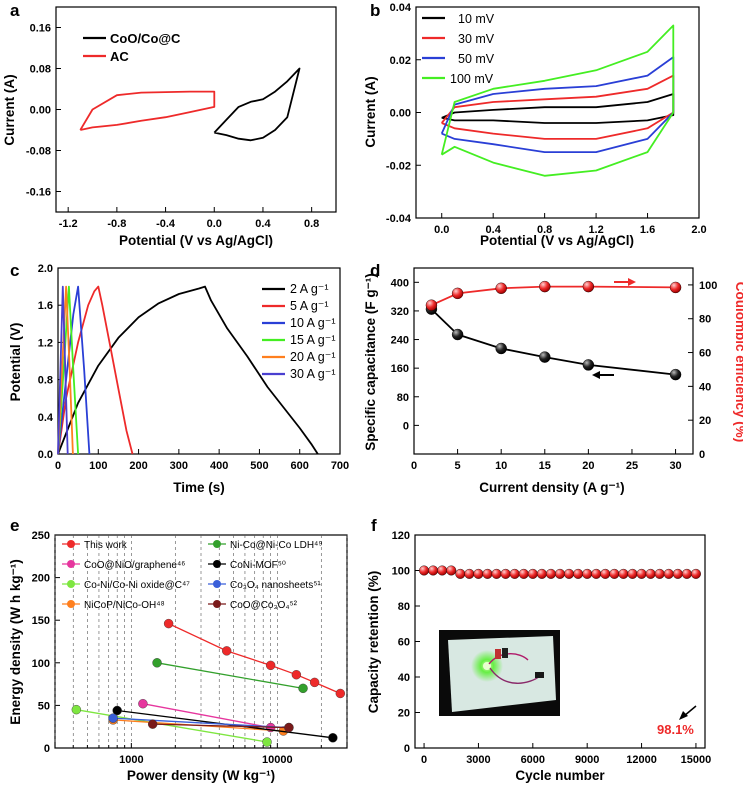 The image size is (743, 789). Describe the element at coordinates (214, 224) in the screenshot. I see `x-tick-label: 0.0` at that location.